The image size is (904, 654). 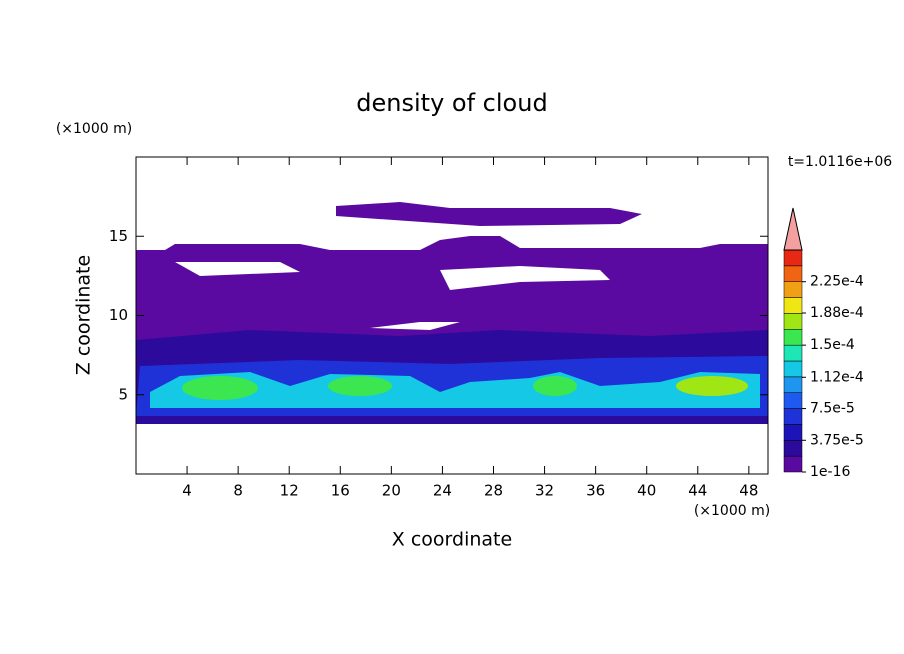 I want to click on time-annotation: t=1.0116e+06, so click(x=840, y=162).